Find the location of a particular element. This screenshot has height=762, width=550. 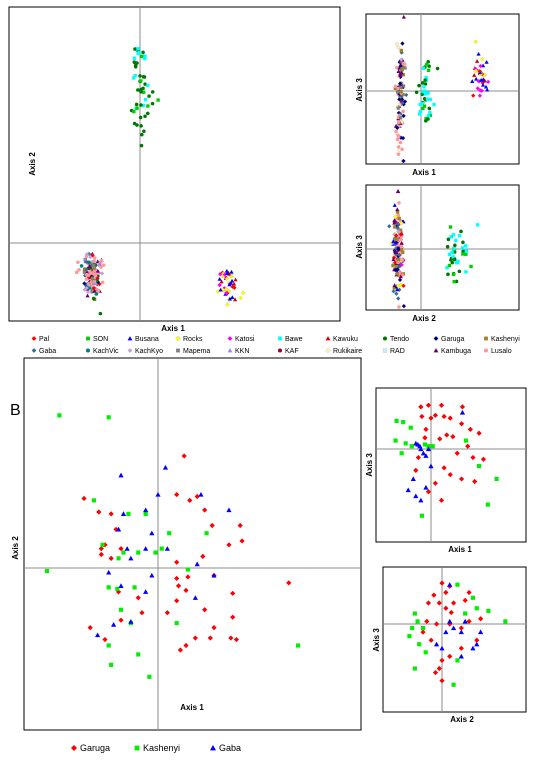

plot-b-main-ylabel: Axis 2 is located at coordinates (15, 548).